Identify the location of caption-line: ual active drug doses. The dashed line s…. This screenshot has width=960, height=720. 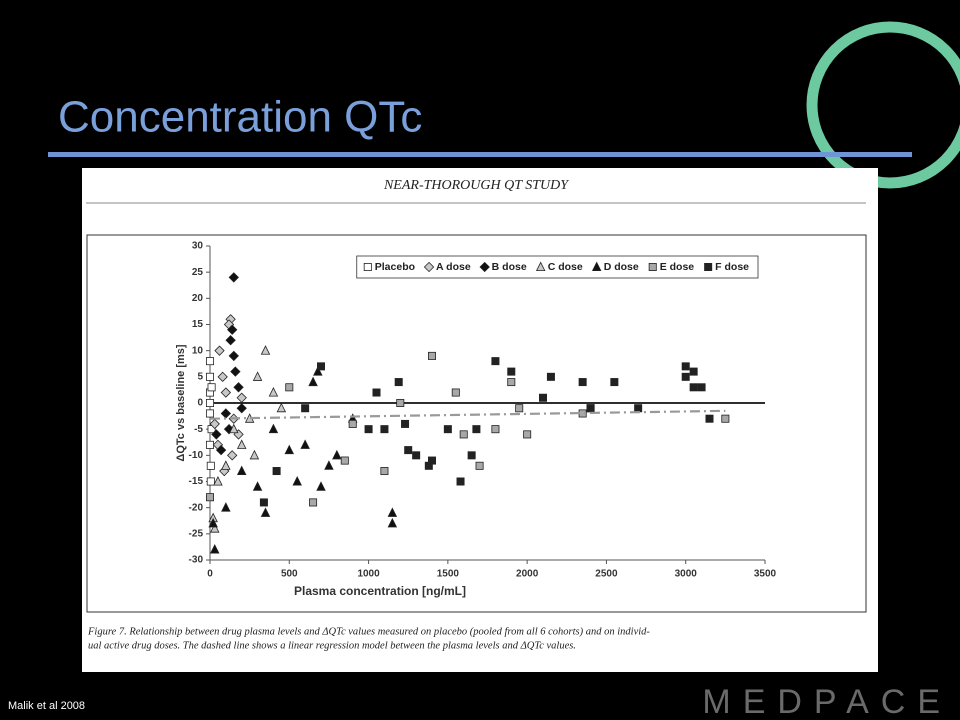
(332, 645).